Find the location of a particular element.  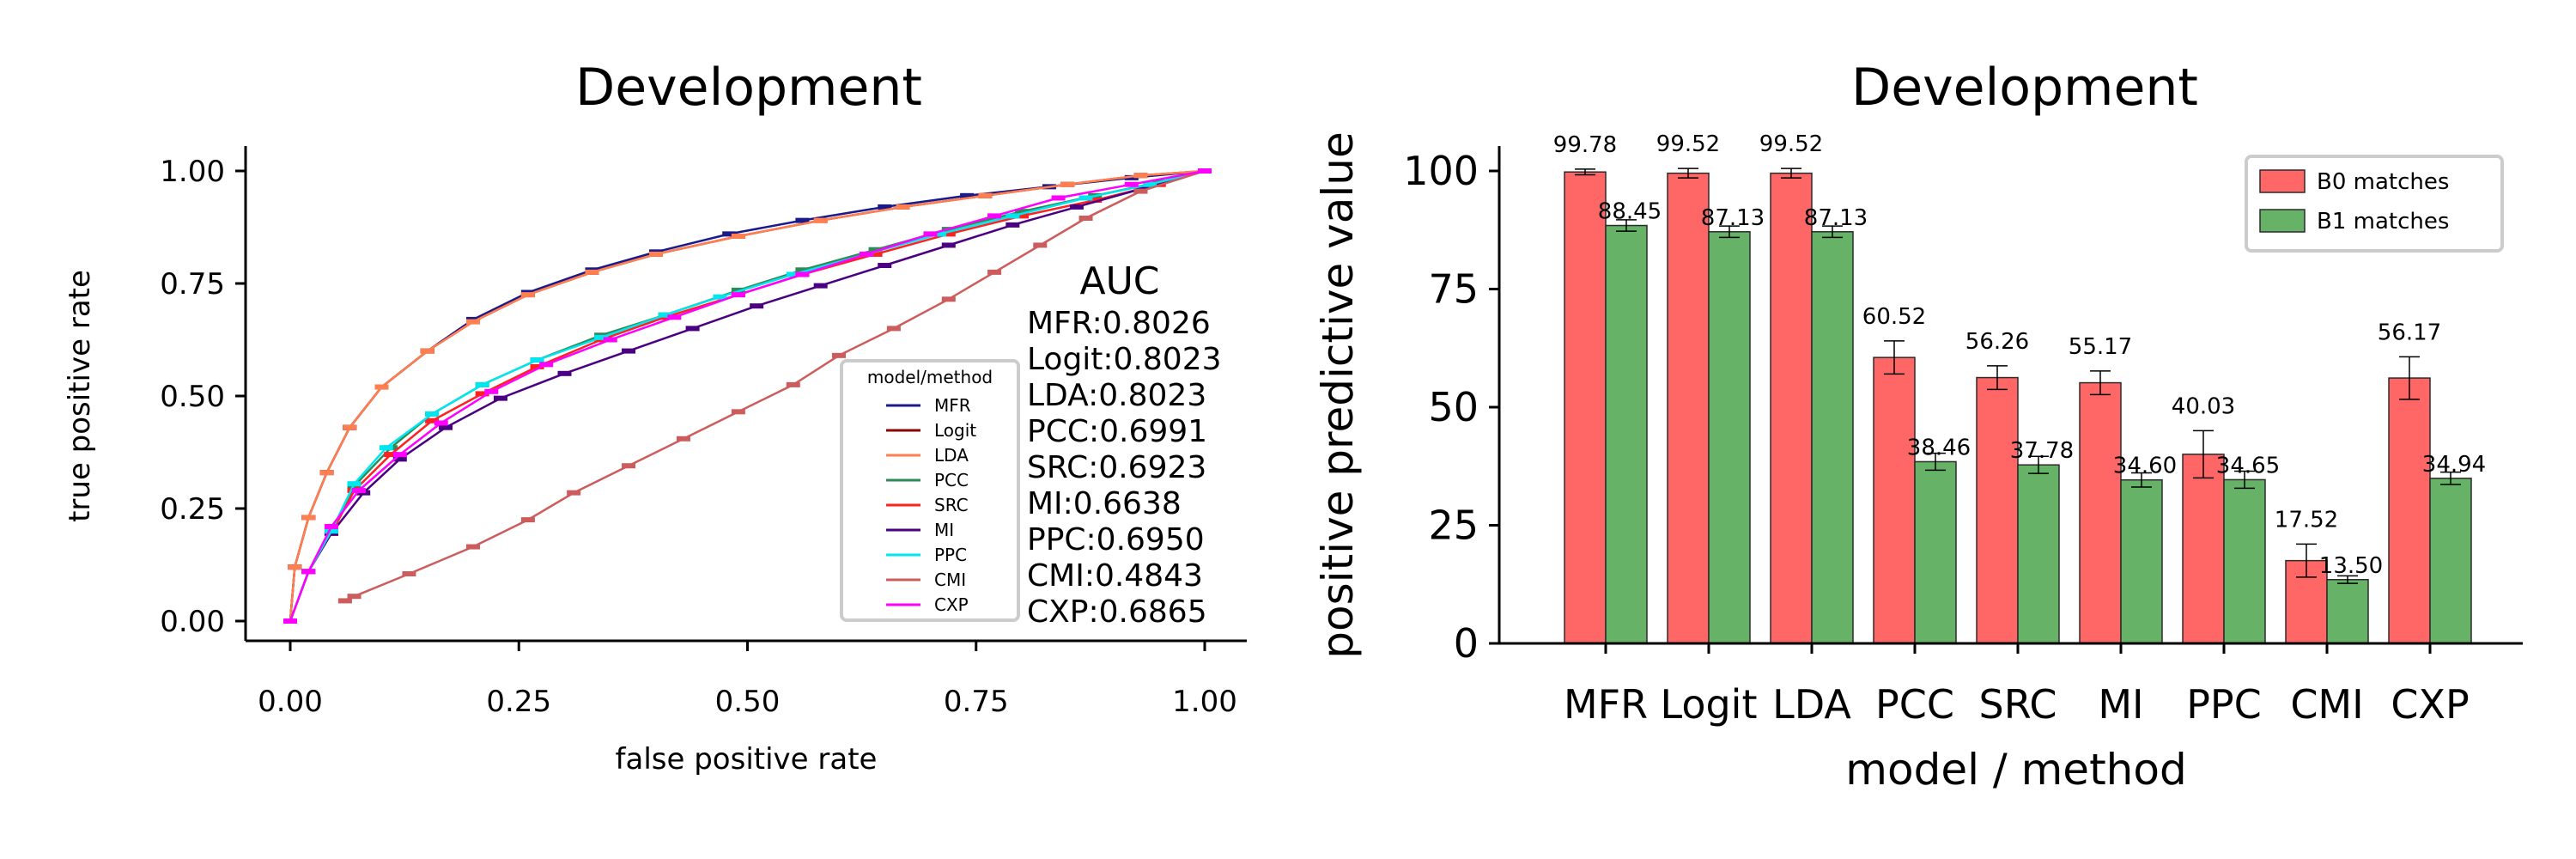

bar-group: 99.78 is located at coordinates (1585, 388).